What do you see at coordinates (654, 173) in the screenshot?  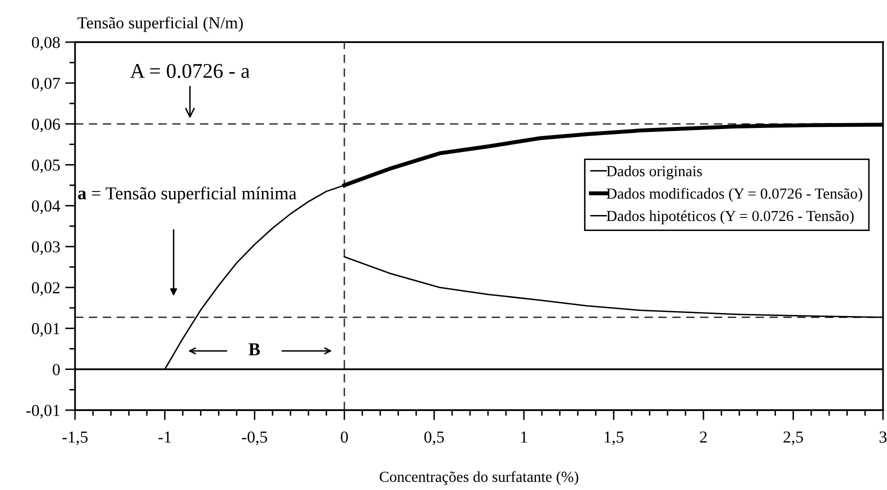 I see `legend-label: Dados originais` at bounding box center [654, 173].